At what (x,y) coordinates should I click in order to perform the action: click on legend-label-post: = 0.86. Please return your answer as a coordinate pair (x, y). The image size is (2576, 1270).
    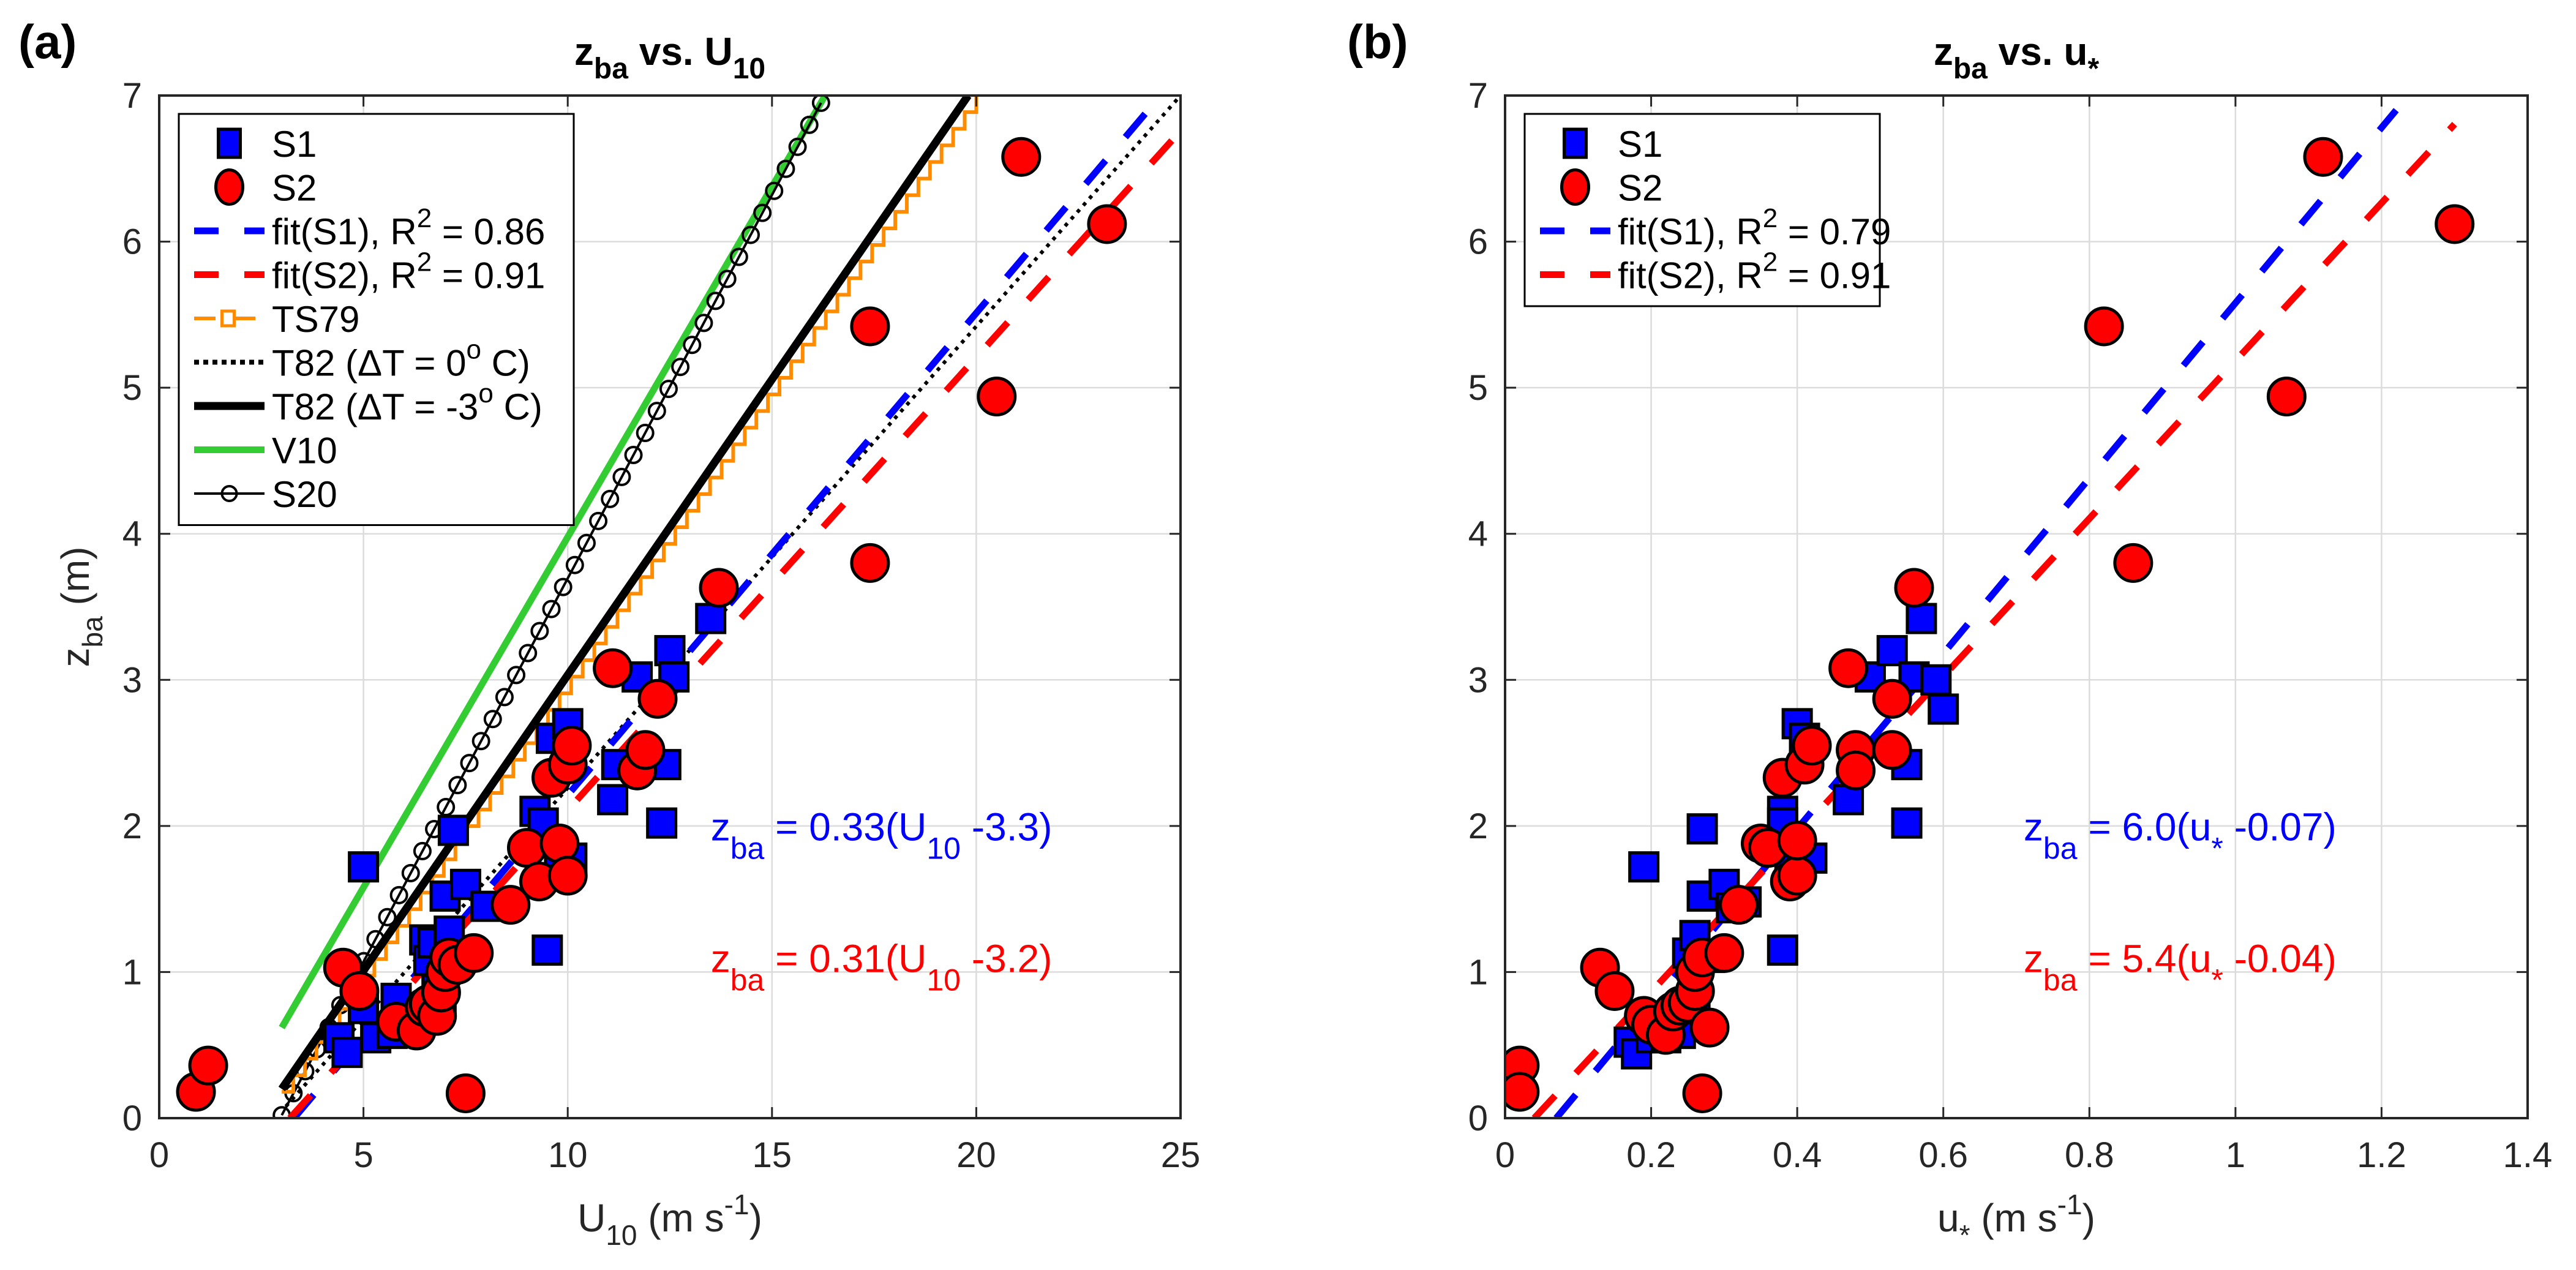
    Looking at the image, I should click on (488, 232).